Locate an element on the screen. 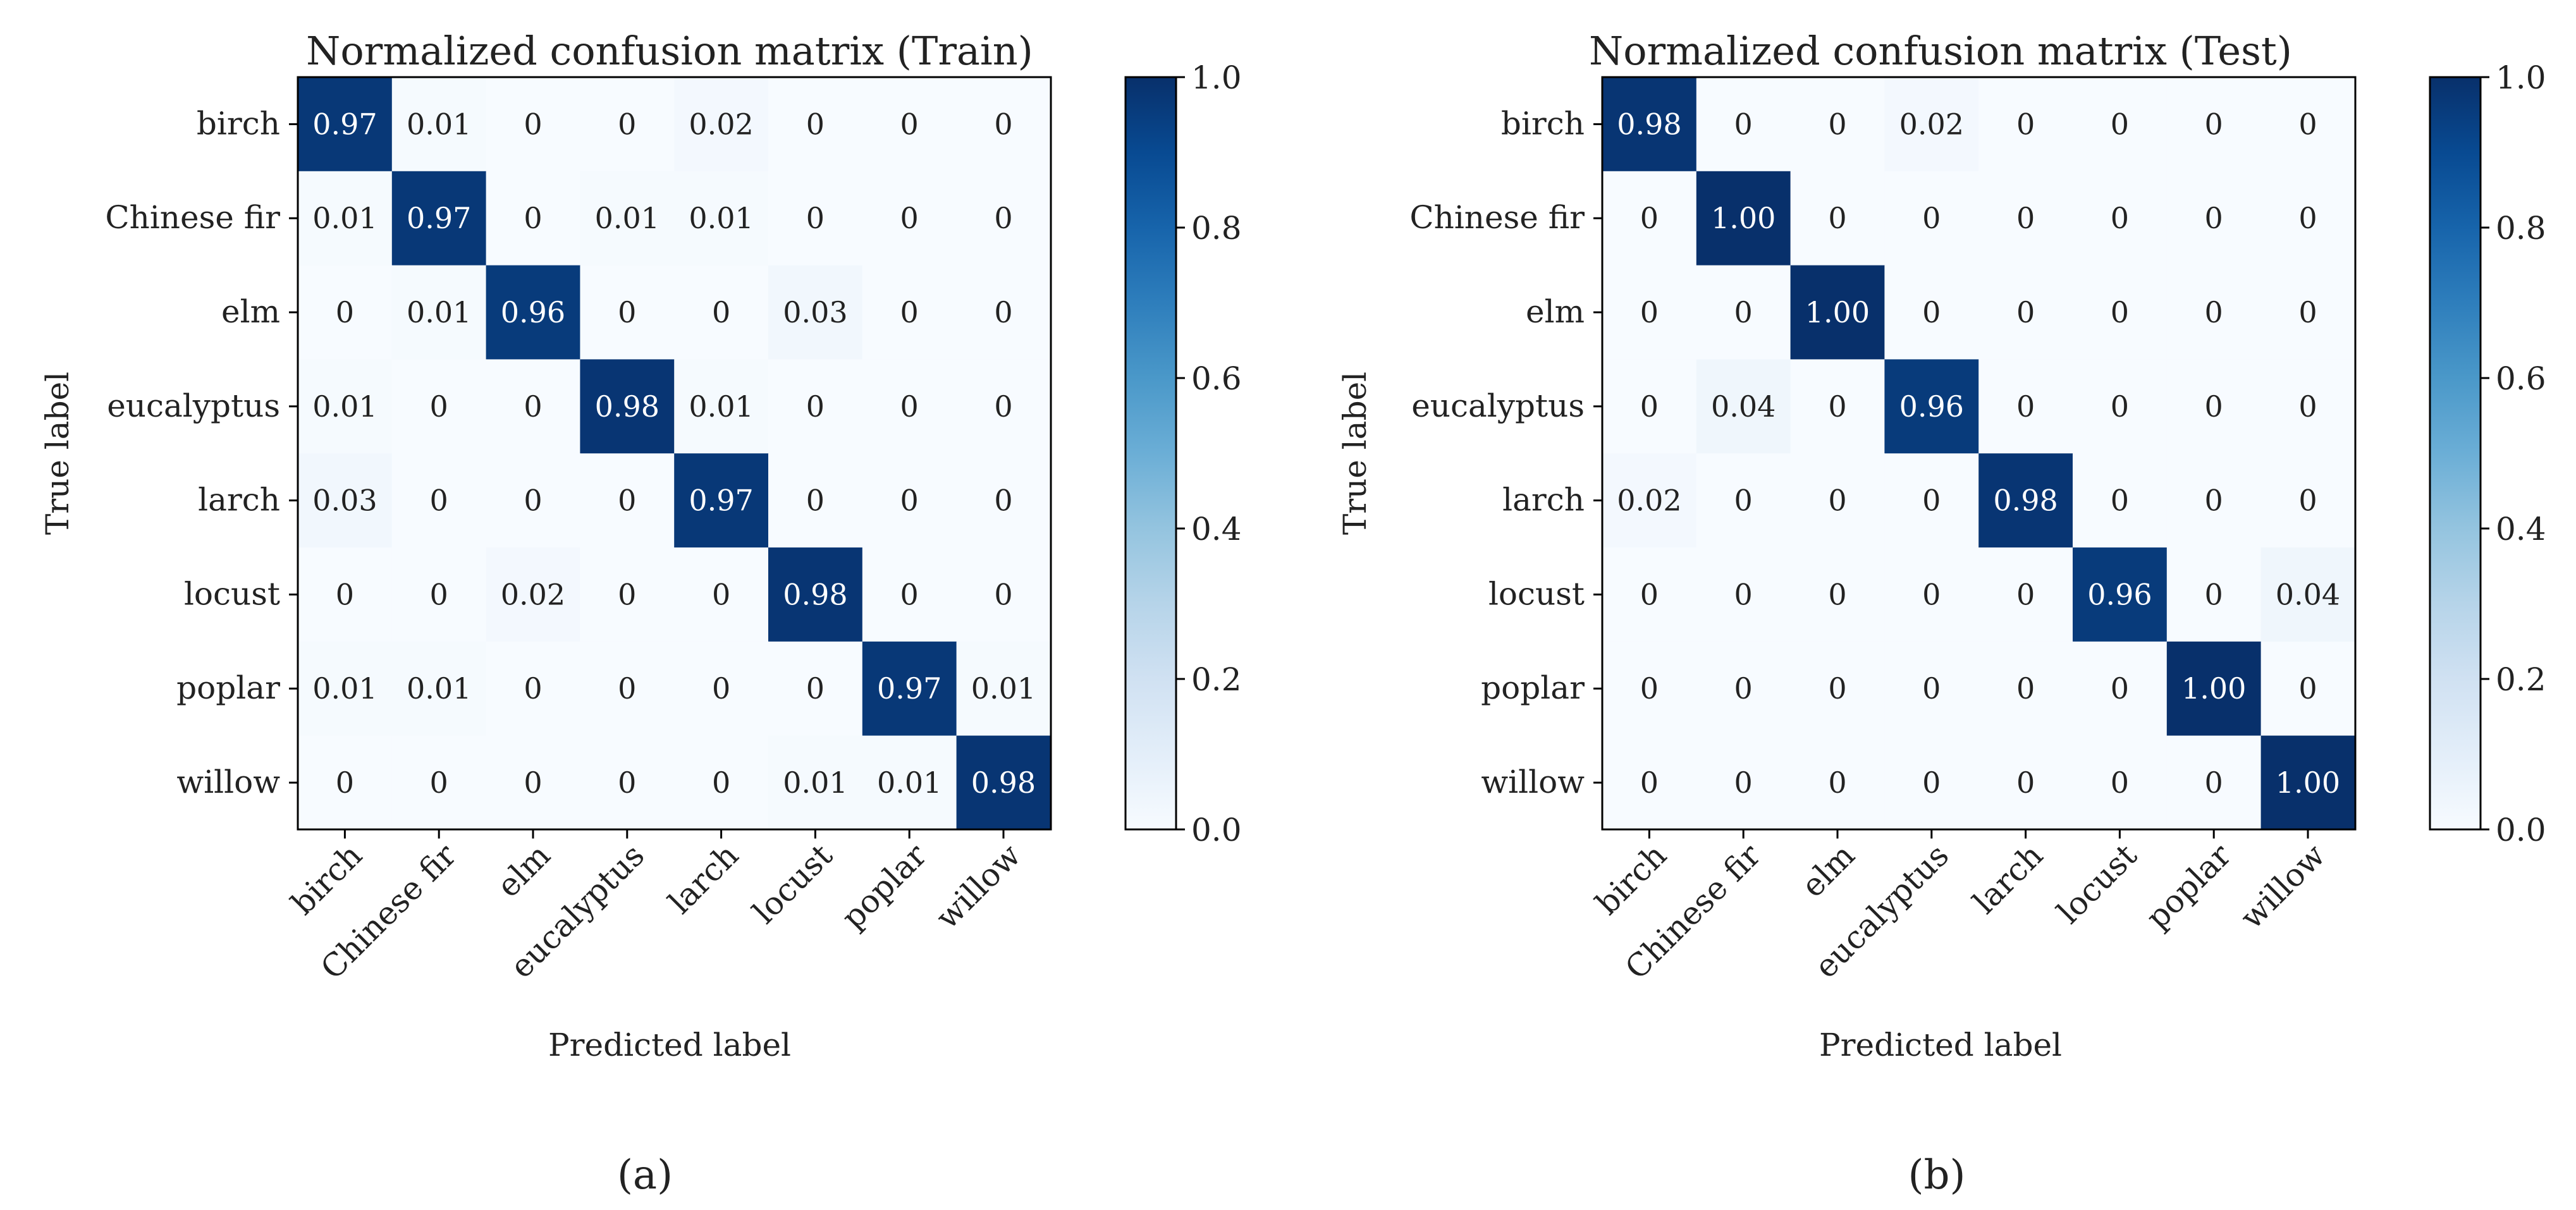 The width and height of the screenshot is (2576, 1210). heatmap-cell-b-r7-c3 is located at coordinates (1931, 782).